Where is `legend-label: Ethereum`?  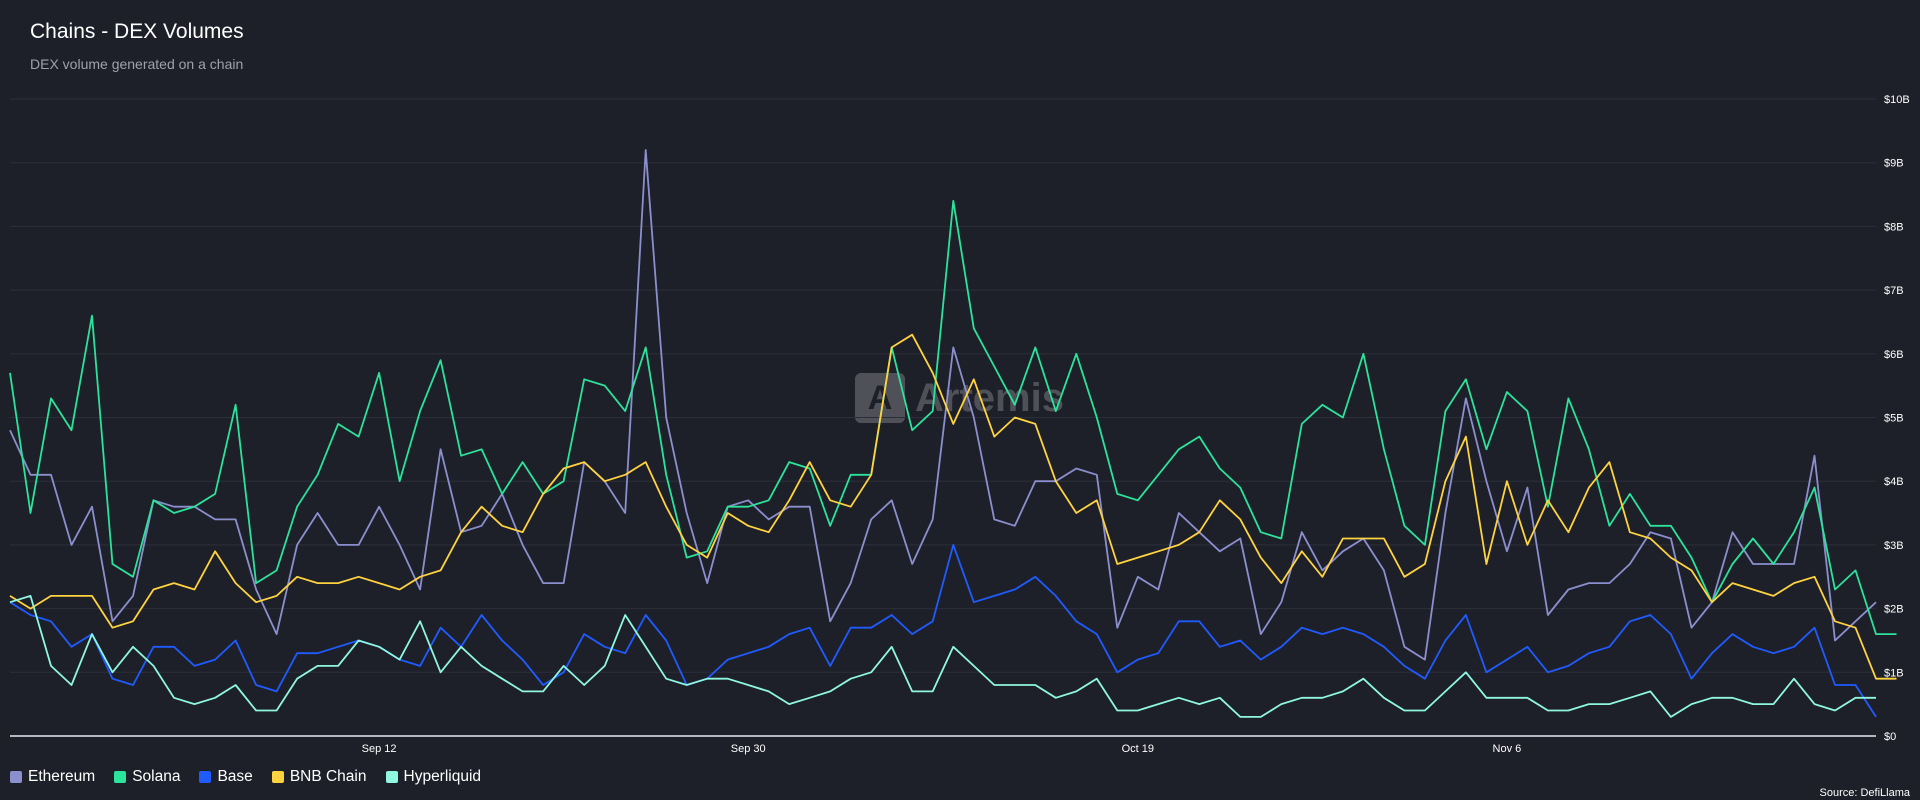 legend-label: Ethereum is located at coordinates (62, 776).